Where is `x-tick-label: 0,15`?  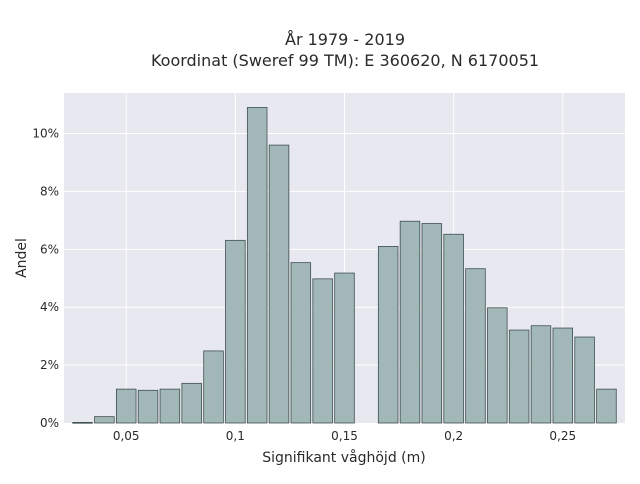 x-tick-label: 0,15 is located at coordinates (344, 436).